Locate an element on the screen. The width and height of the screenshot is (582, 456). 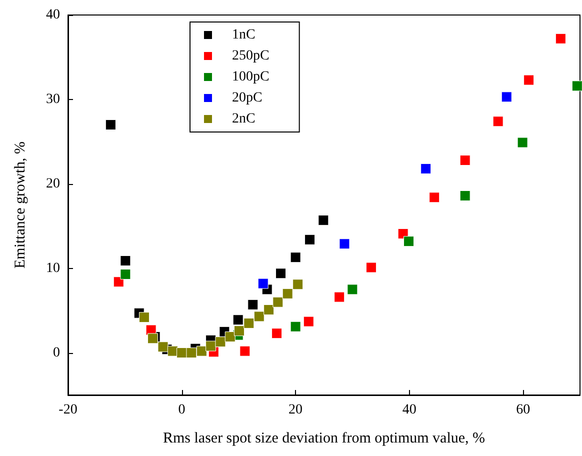
y-tick-label: 10 is located at coordinates (53, 268).